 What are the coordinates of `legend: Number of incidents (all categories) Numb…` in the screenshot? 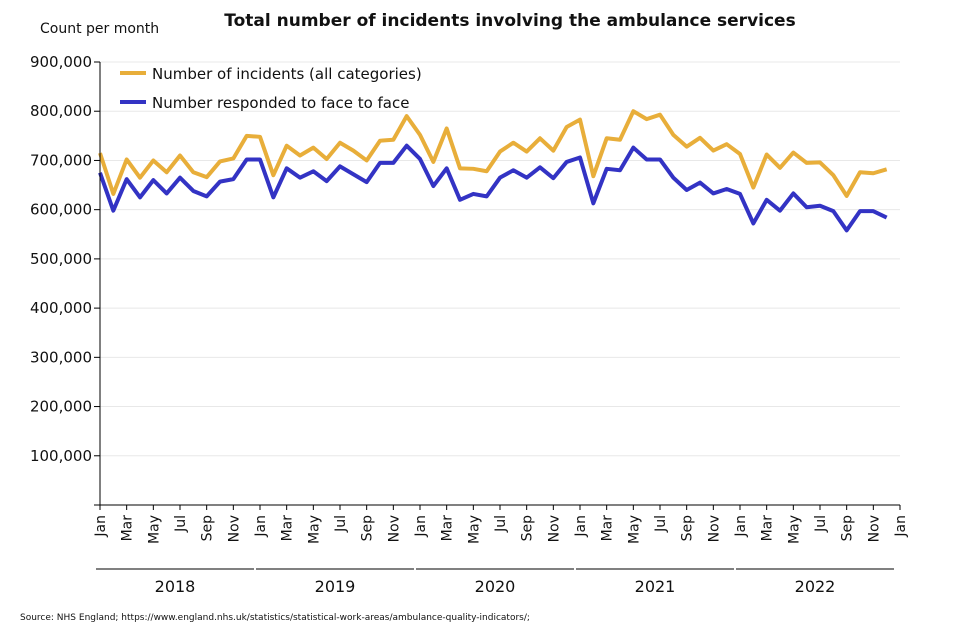 It's located at (271, 88).